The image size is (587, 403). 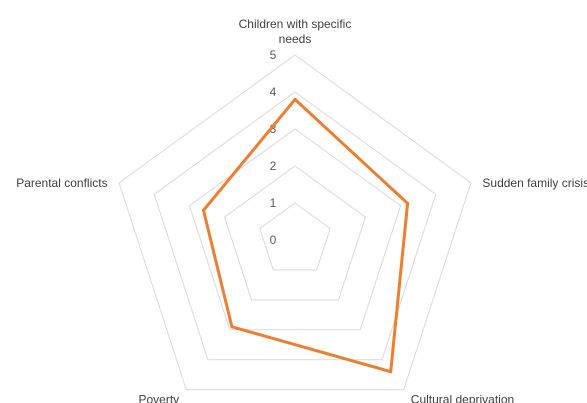 I want to click on category-label-1: Sudden family crisis, so click(x=534, y=183).